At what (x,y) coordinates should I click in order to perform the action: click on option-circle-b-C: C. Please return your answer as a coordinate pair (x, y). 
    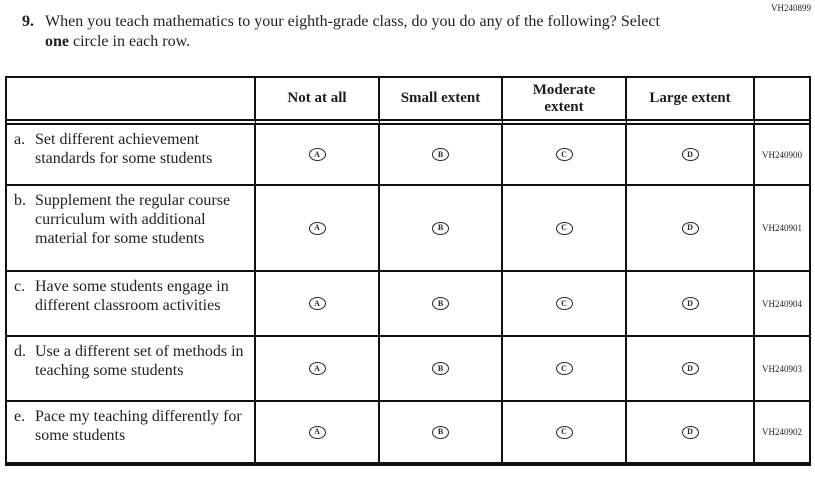
    Looking at the image, I should click on (564, 228).